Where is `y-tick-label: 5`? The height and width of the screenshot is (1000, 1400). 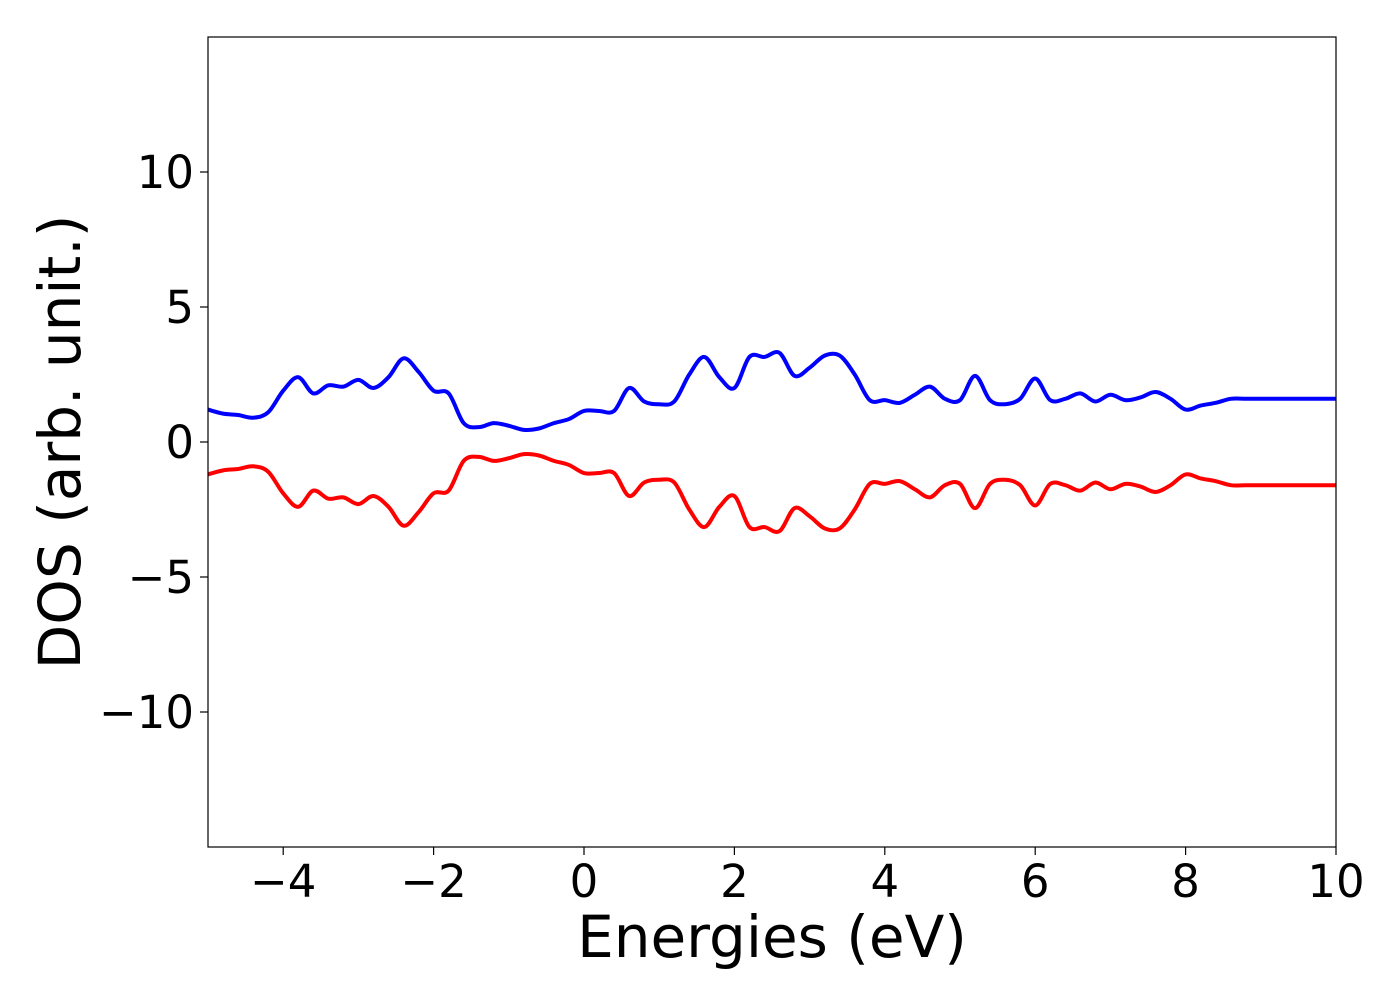 y-tick-label: 5 is located at coordinates (179, 307).